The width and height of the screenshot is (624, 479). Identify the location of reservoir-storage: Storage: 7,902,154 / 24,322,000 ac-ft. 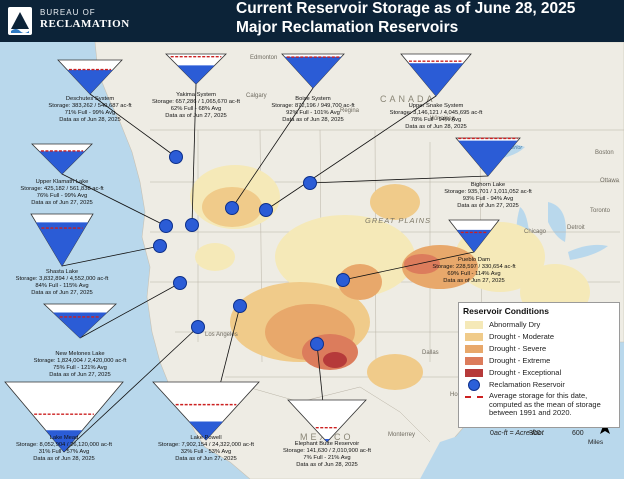
(206, 445).